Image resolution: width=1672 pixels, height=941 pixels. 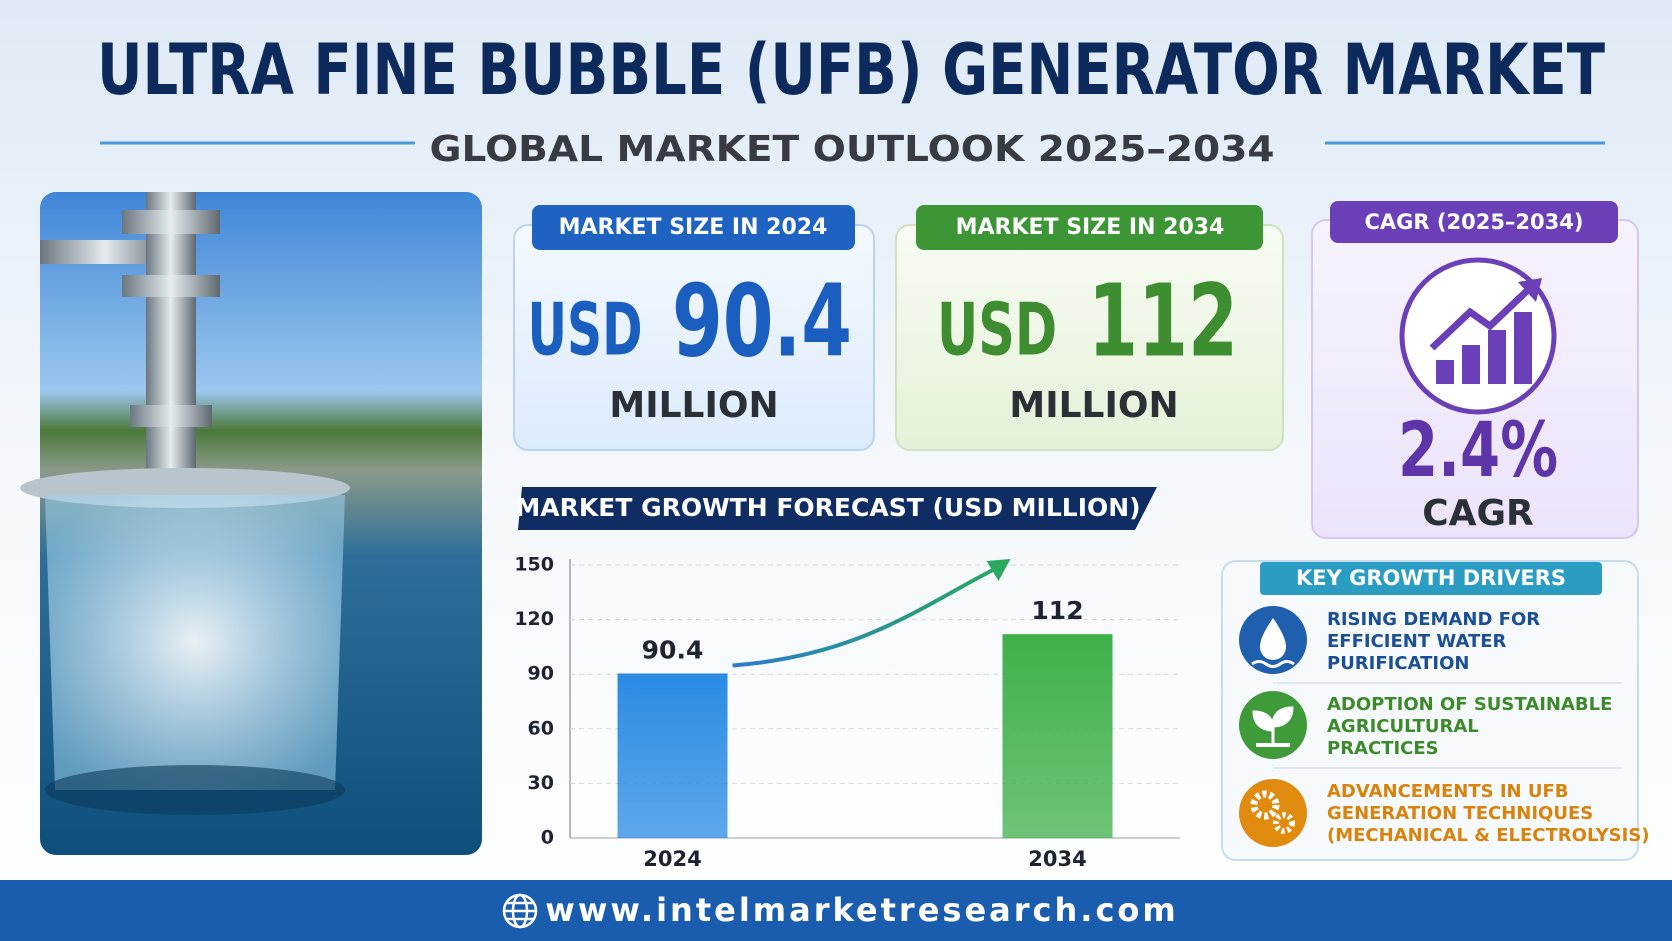 I want to click on drivers-title-bg, so click(x=1431, y=578).